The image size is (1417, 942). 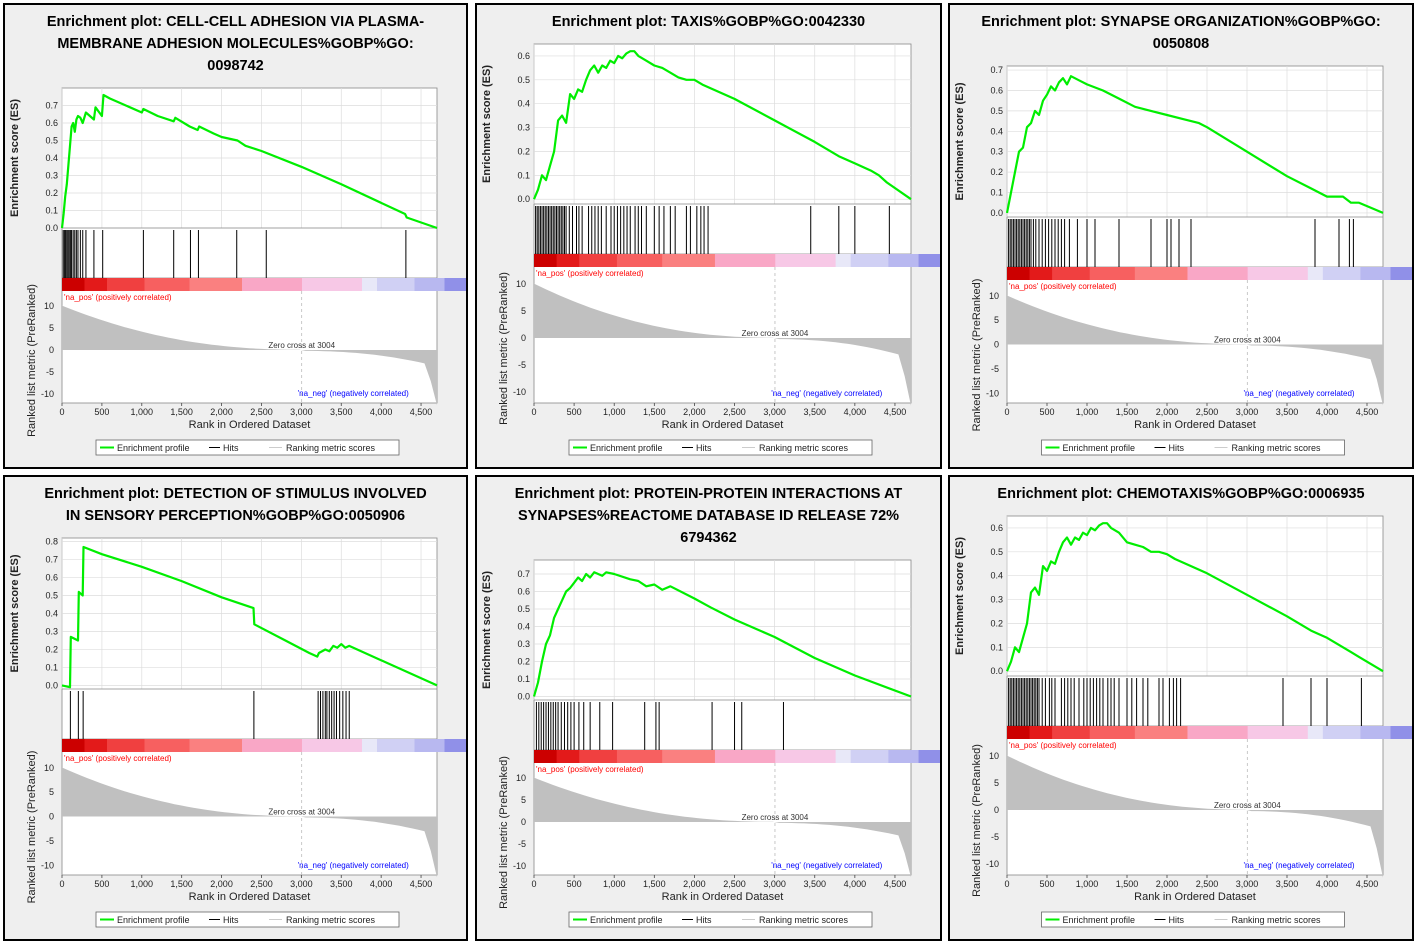 What do you see at coordinates (301, 884) in the screenshot?
I see `x-tick-label: 3,000` at bounding box center [301, 884].